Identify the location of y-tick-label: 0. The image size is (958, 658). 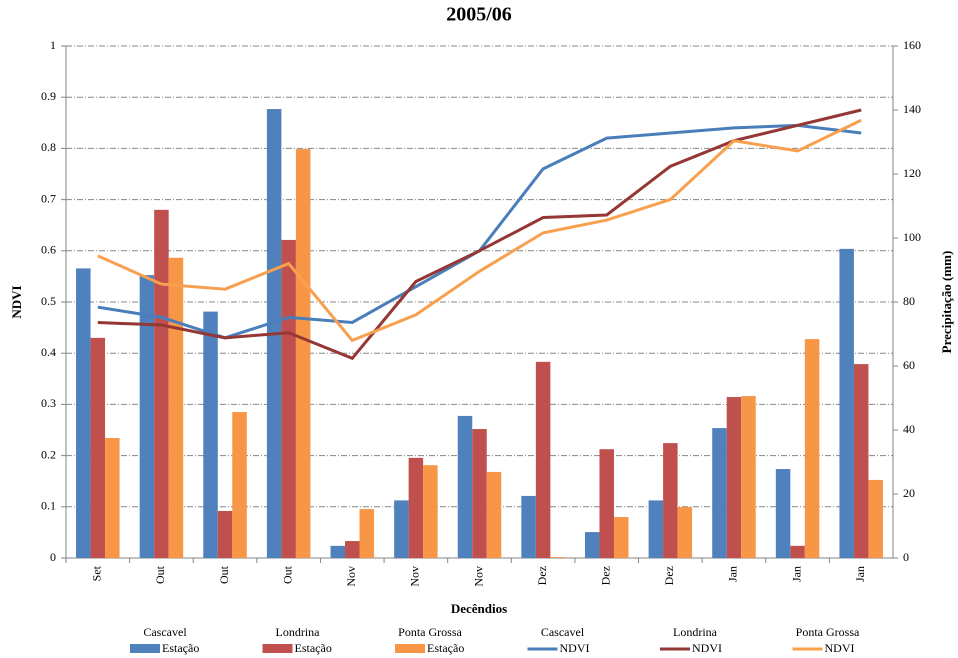
(53, 557).